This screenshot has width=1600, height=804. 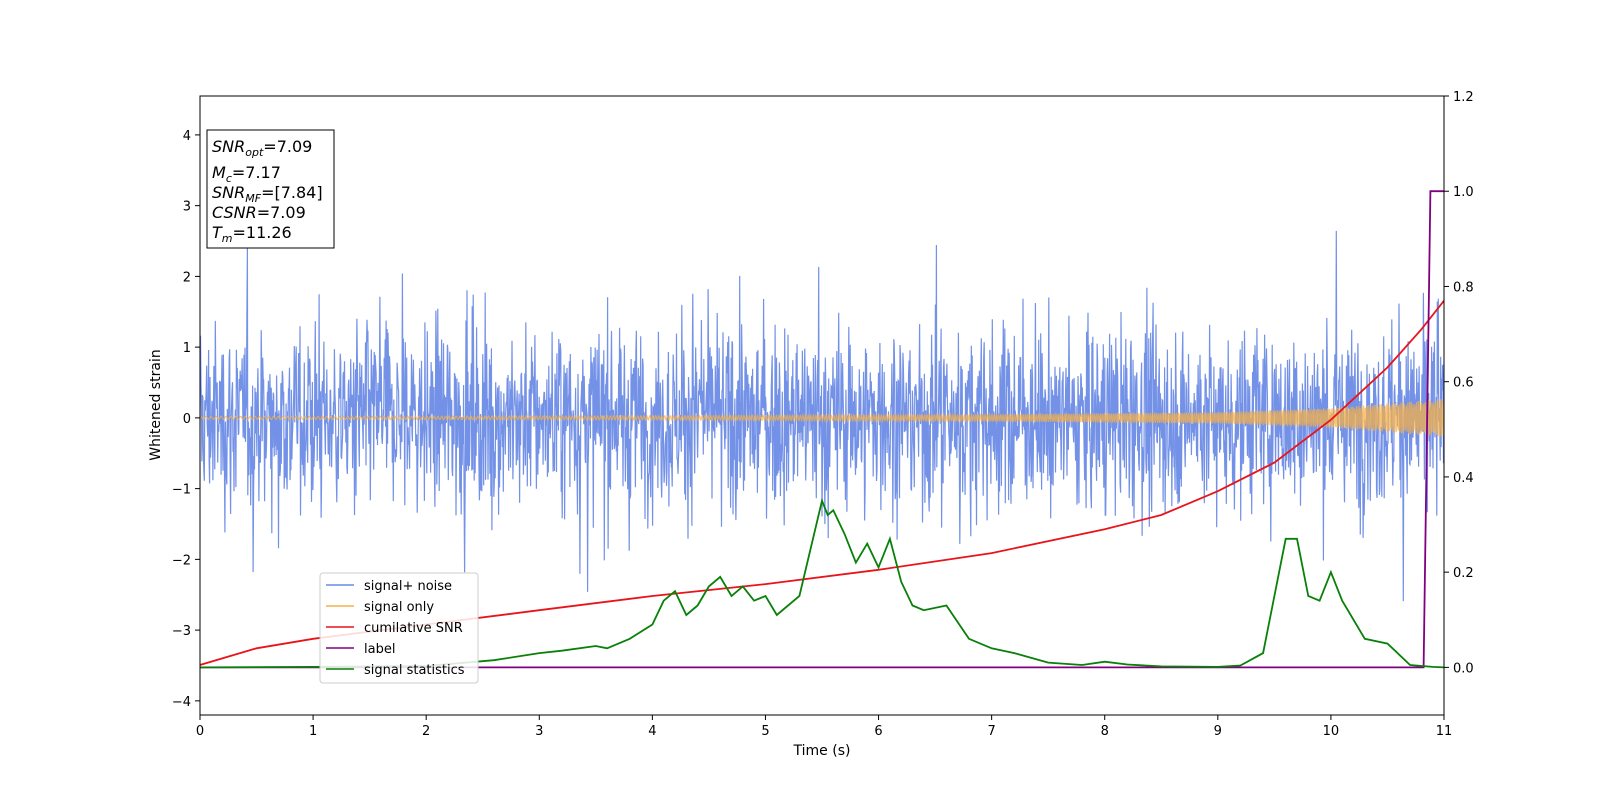 I want to click on y2-tick-label: 0.0, so click(x=1463, y=668).